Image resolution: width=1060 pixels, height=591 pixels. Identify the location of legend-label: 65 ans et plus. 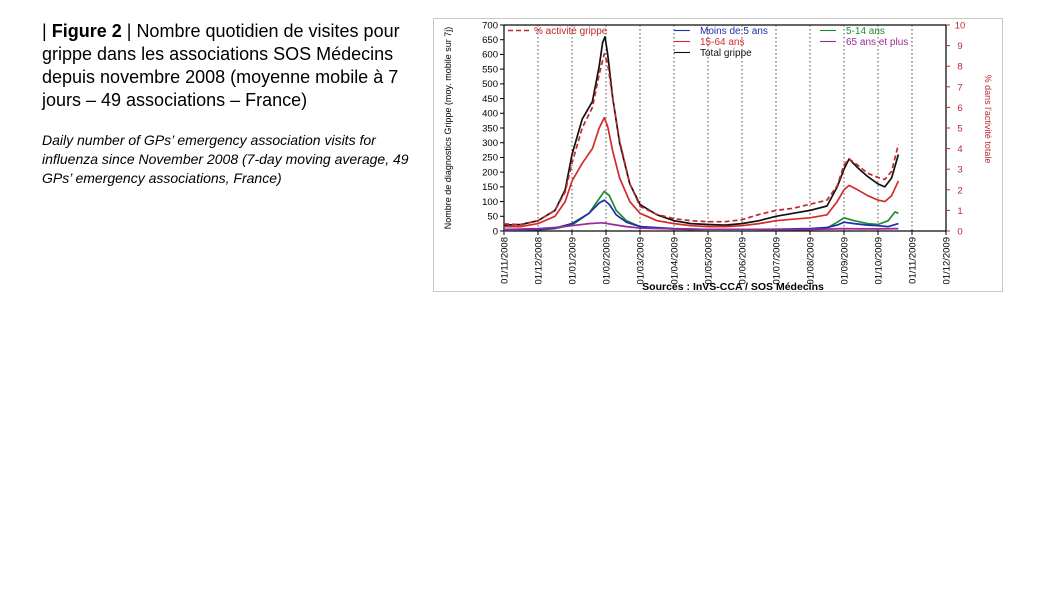
(877, 42).